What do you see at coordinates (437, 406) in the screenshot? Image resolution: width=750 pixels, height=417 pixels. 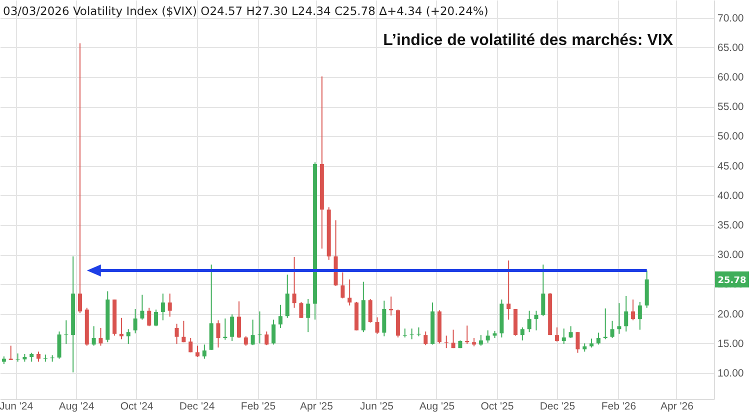 I see `x-tick-label: Aug '25` at bounding box center [437, 406].